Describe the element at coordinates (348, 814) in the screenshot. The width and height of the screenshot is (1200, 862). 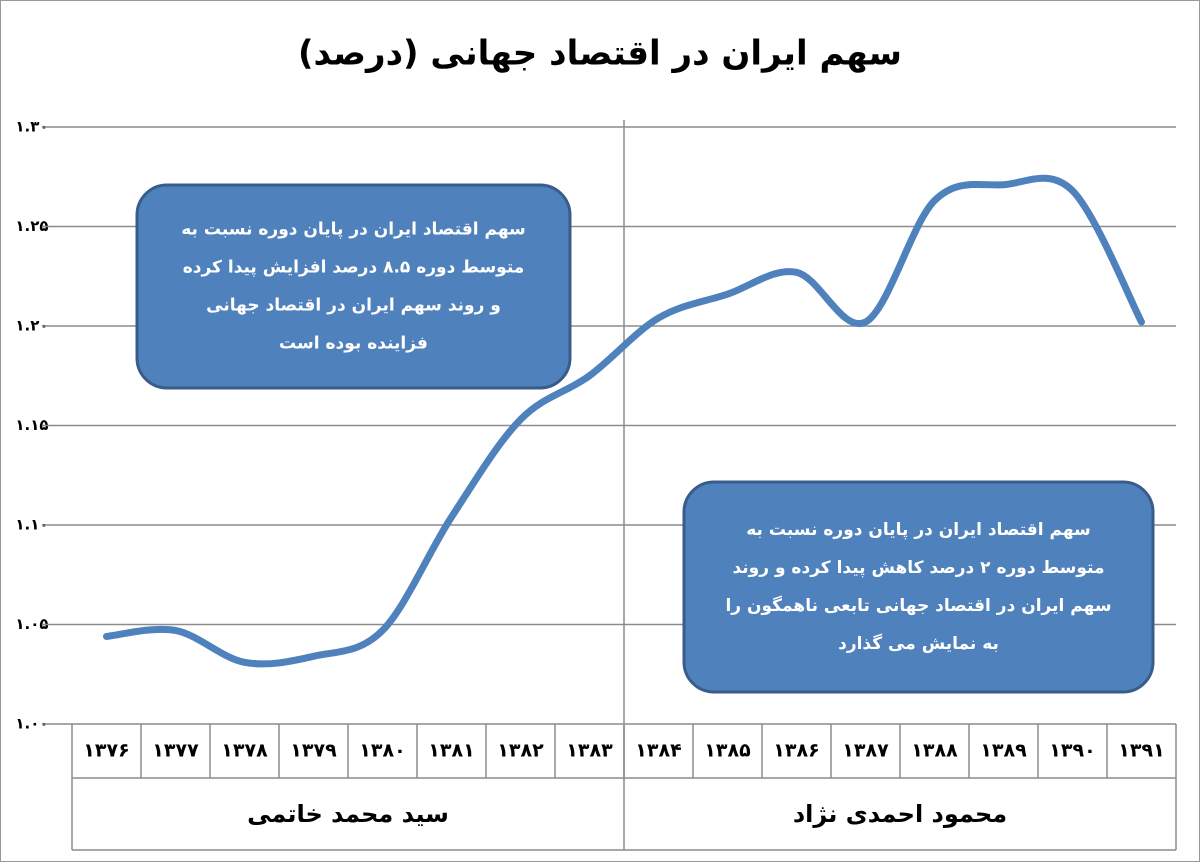
I see `group-label: سید محمد خاتمی` at that location.